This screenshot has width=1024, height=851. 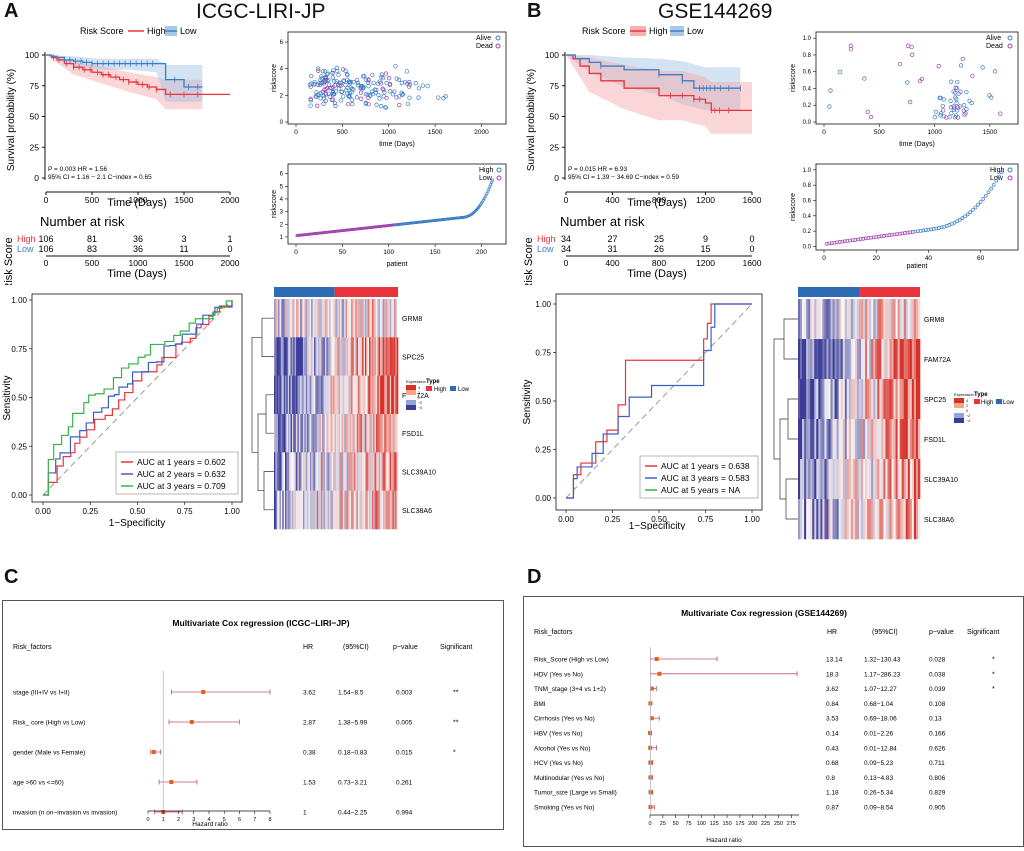 I want to click on risk-low-count: 0, so click(x=229, y=249).